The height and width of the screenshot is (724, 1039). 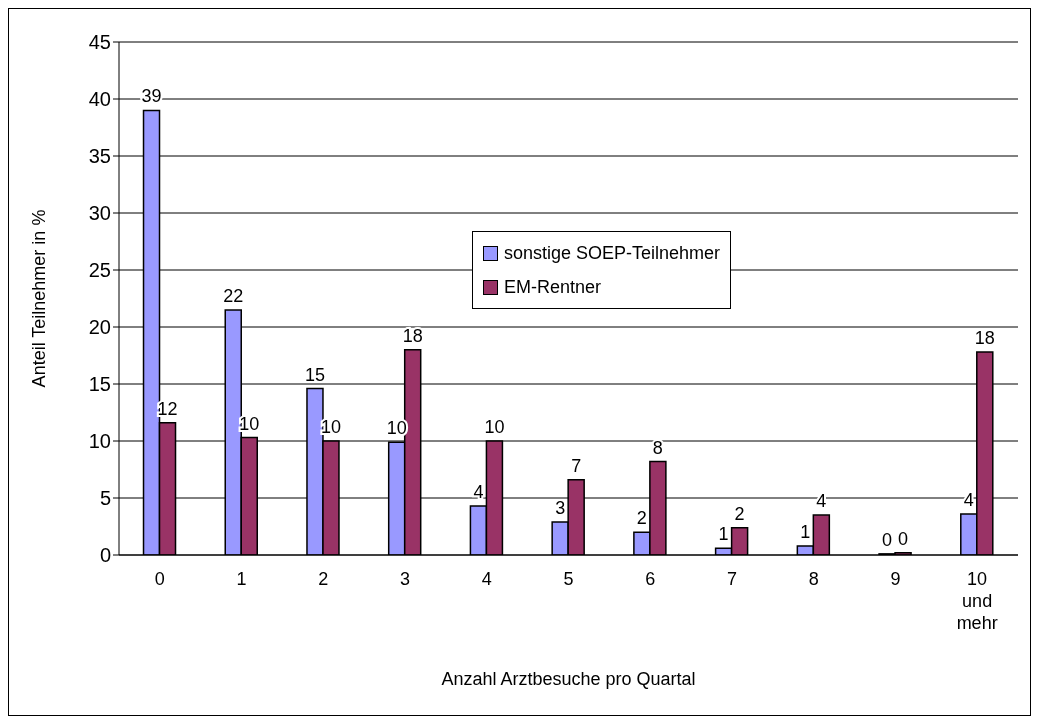 I want to click on x-tick-label: 10 und mehr, so click(x=977, y=601).